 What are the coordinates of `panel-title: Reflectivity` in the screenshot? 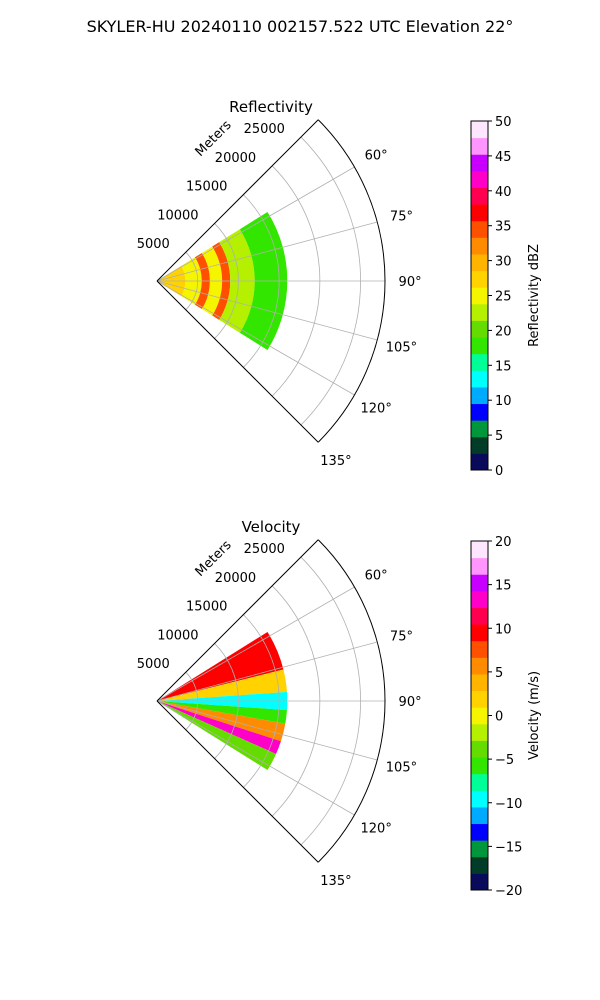 It's located at (271, 107).